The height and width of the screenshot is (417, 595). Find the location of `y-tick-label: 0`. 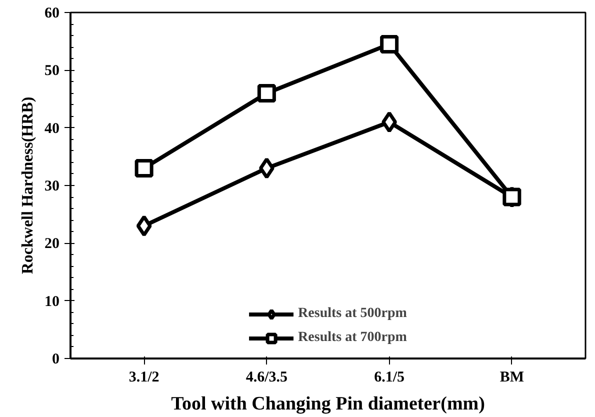

y-tick-label: 0 is located at coordinates (56, 360).